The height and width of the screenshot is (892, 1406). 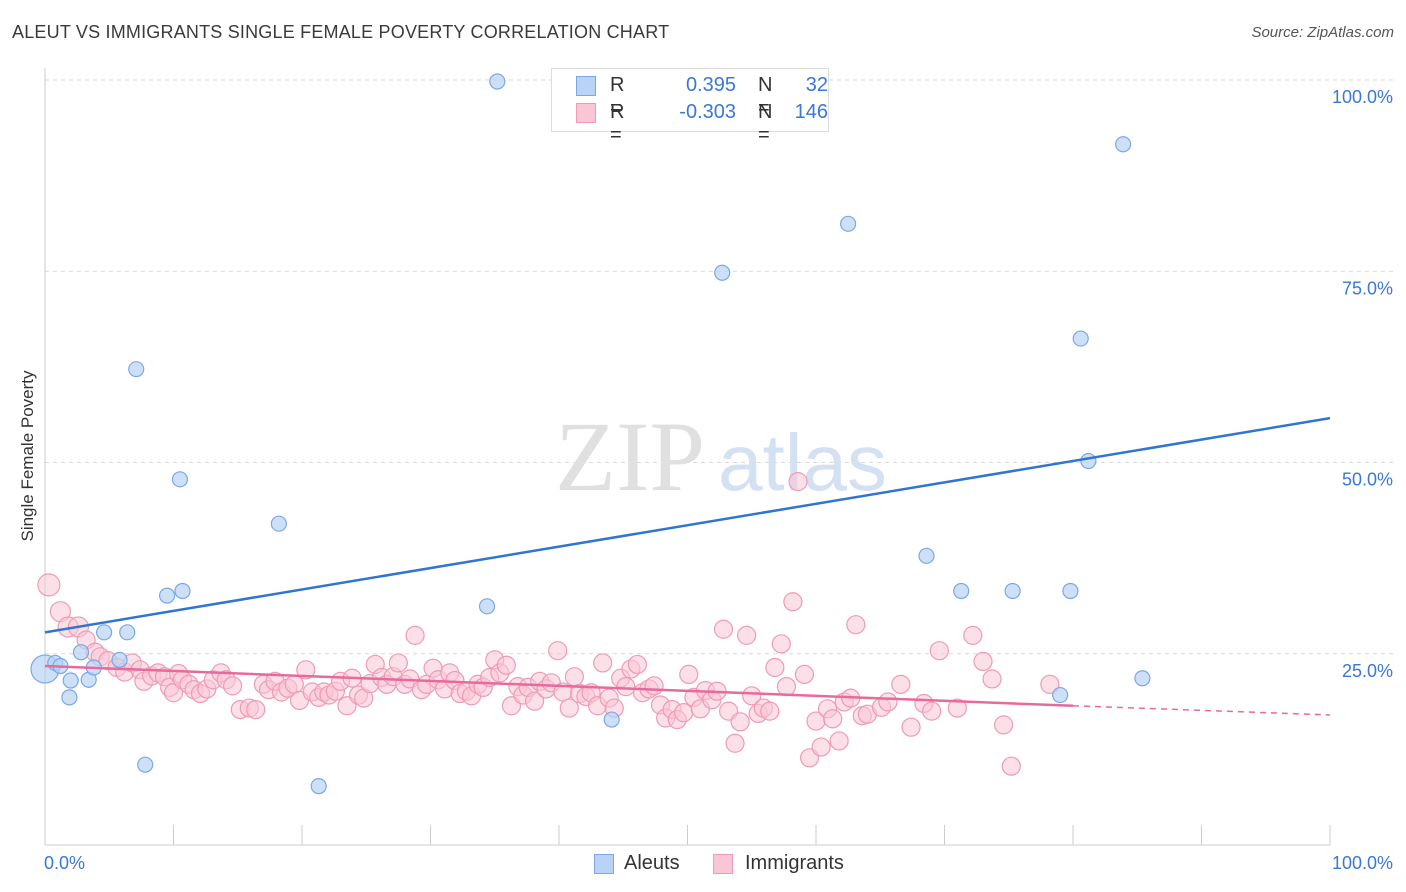 I want to click on bottom-legend-swatch-pink, so click(x=723, y=864).